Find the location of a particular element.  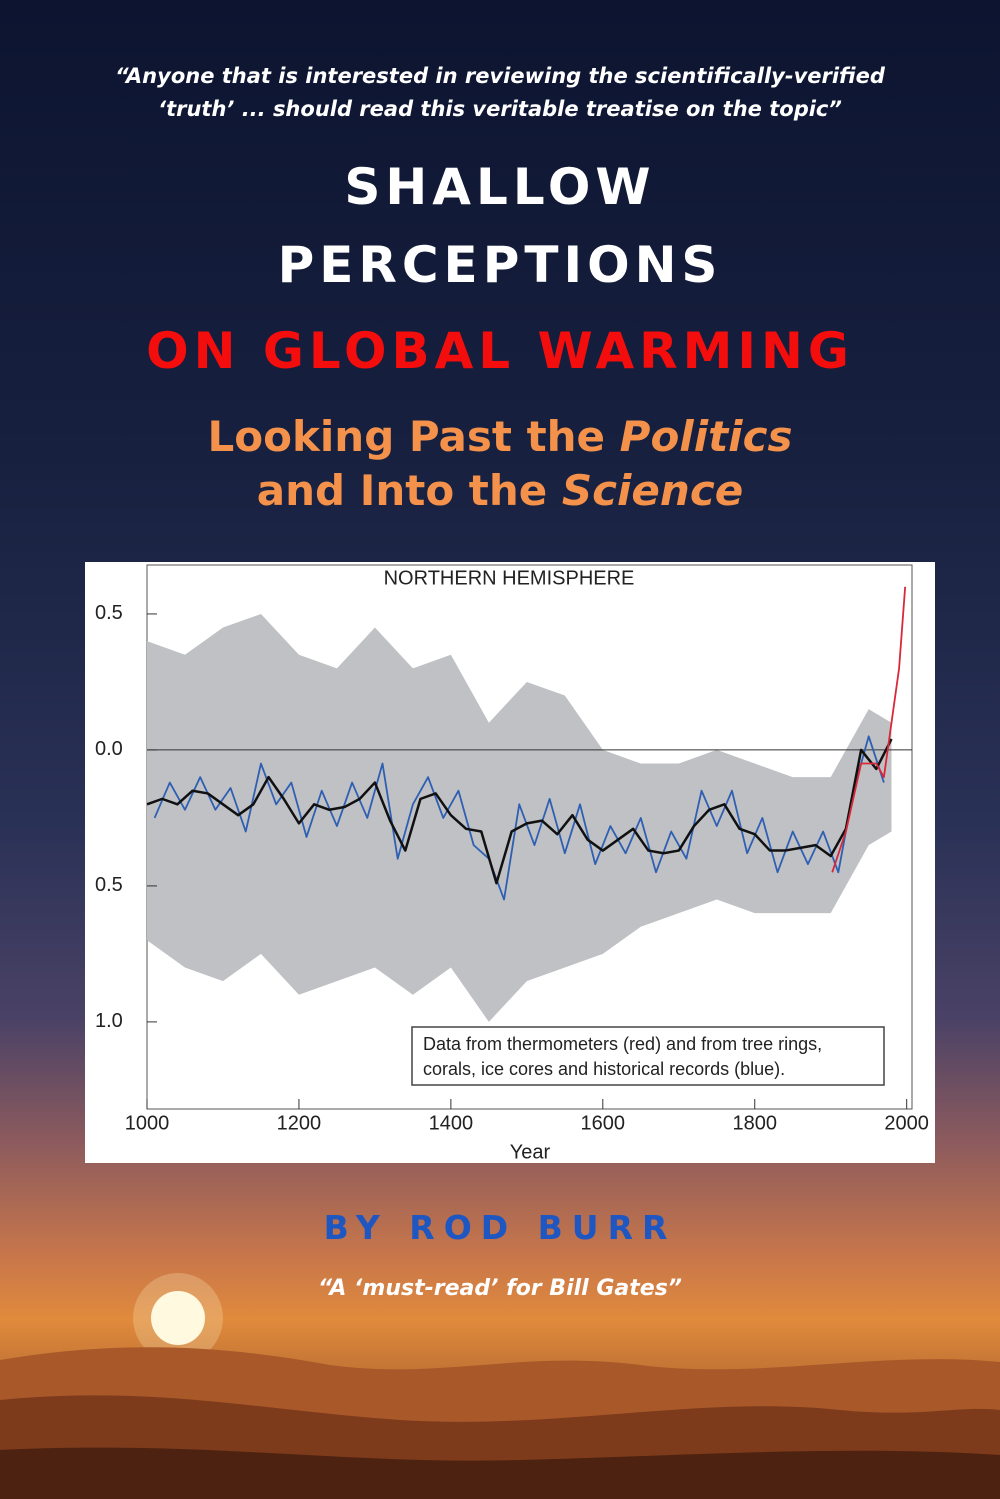

author: BY ROD BURR is located at coordinates (500, 1227).